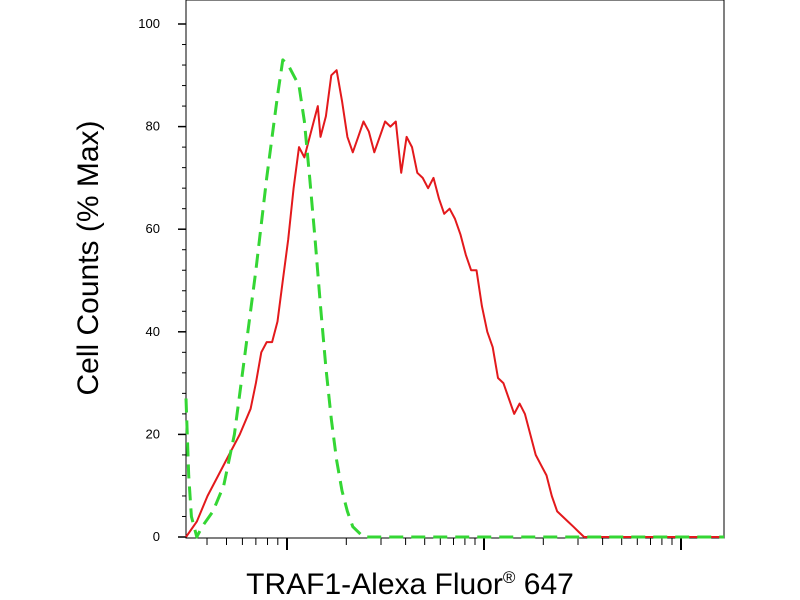  What do you see at coordinates (544, 584) in the screenshot?
I see `x-axis-title-suffix: 647` at bounding box center [544, 584].